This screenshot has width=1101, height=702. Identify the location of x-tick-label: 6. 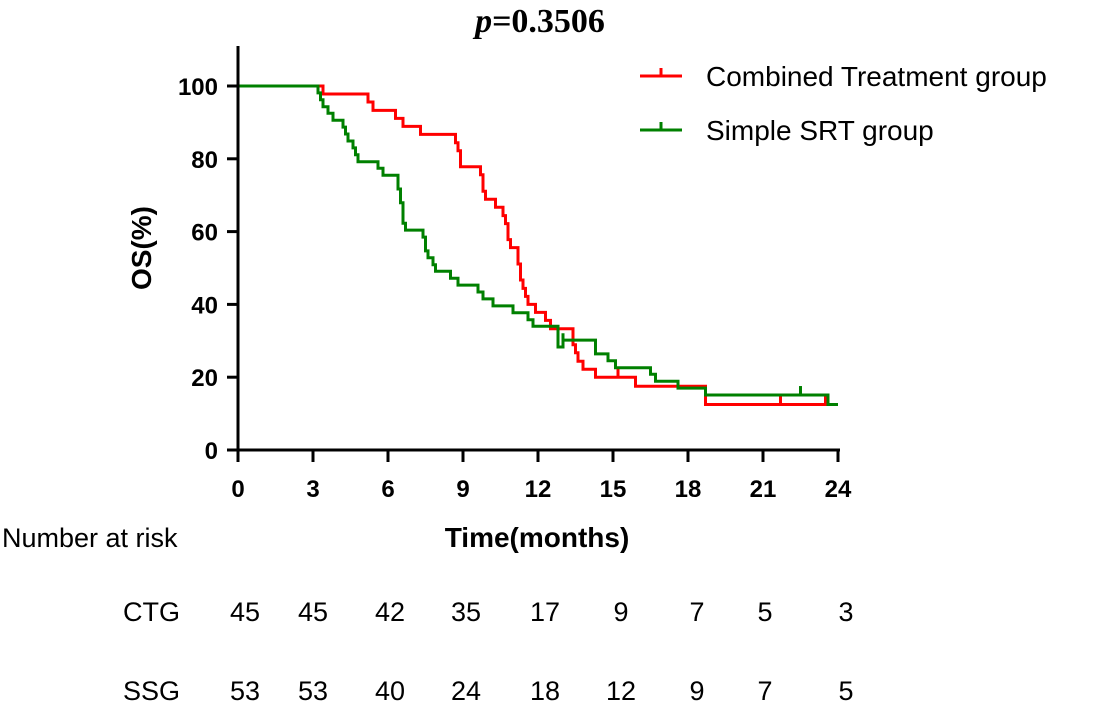
(387, 489).